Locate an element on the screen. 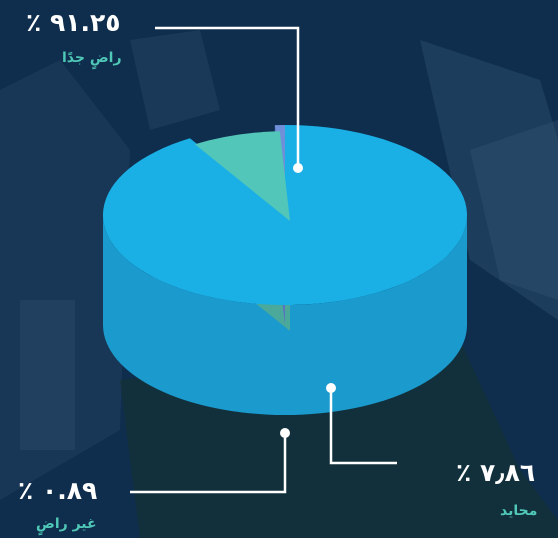 The image size is (558, 538). leader-dot-very-satisfied is located at coordinates (298, 168).